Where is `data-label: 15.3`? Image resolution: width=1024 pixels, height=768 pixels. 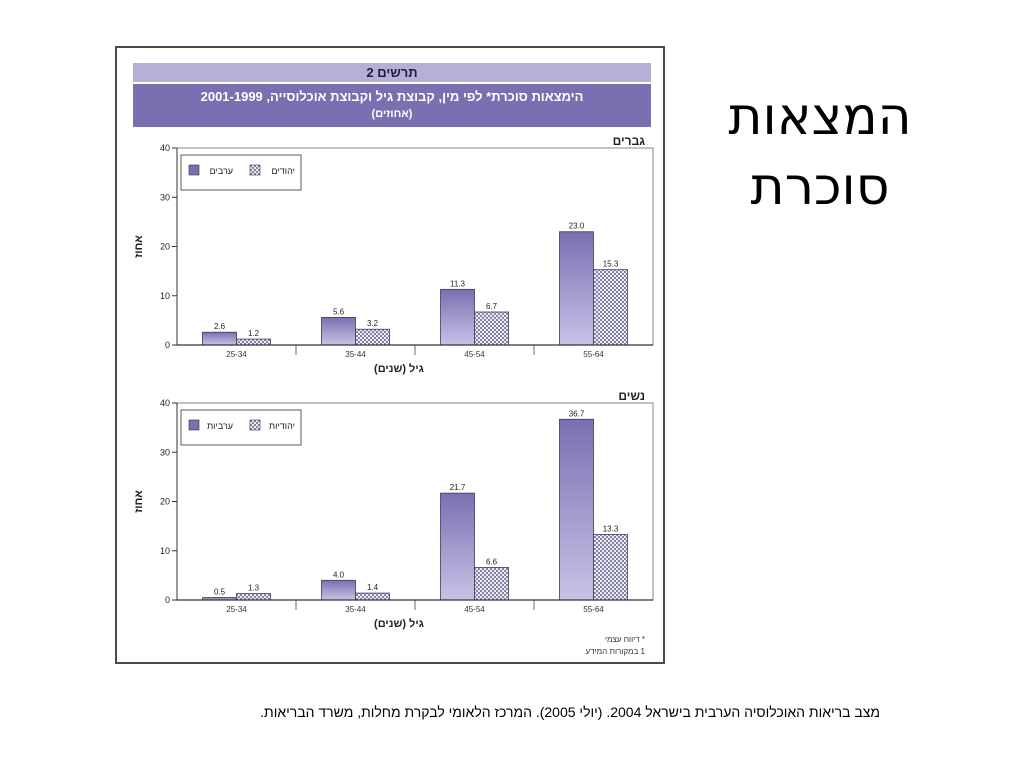
data-label: 15.3 is located at coordinates (611, 264).